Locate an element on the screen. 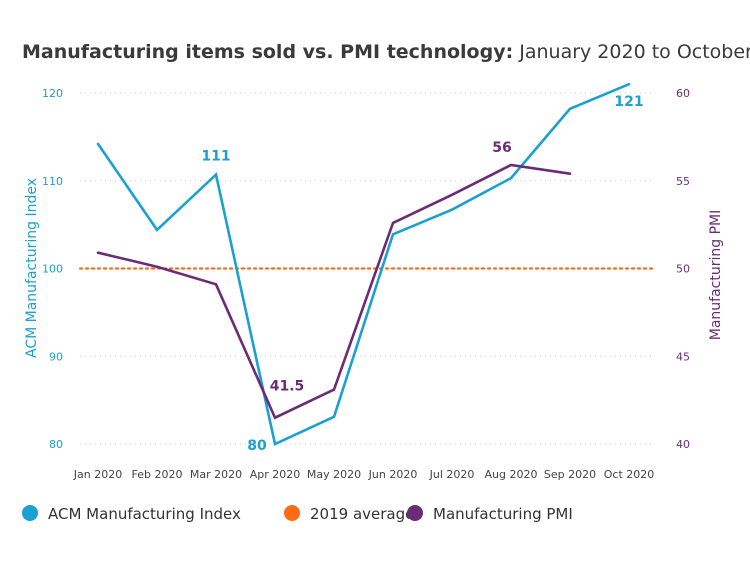 This screenshot has width=750, height=563. left-axis-title: ACM Manufacturing Index is located at coordinates (32, 268).